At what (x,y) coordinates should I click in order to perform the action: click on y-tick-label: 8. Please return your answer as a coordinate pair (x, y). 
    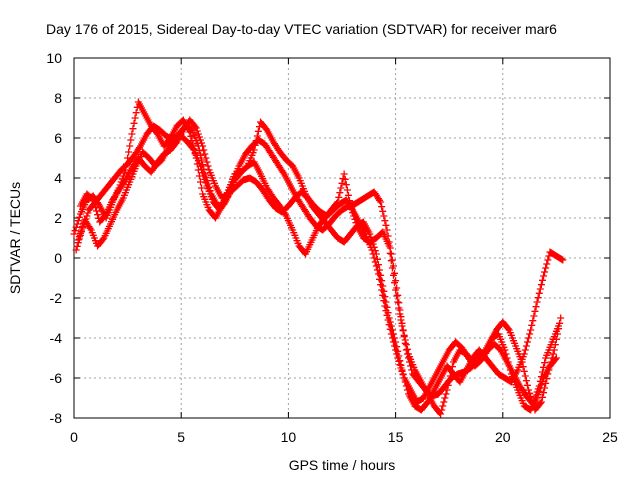
    Looking at the image, I should click on (58, 98).